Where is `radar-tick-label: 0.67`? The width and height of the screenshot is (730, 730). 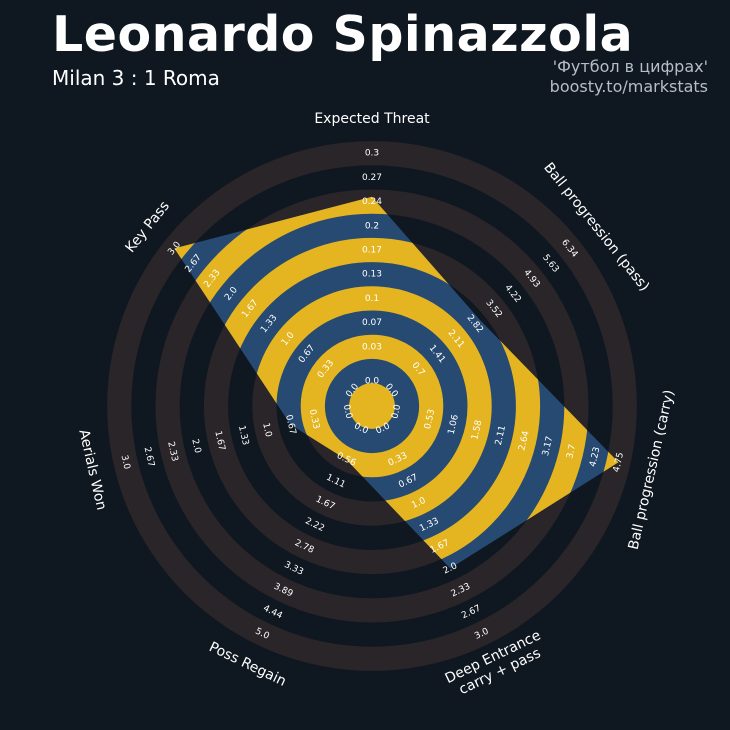 radar-tick-label: 0.67 is located at coordinates (290, 425).